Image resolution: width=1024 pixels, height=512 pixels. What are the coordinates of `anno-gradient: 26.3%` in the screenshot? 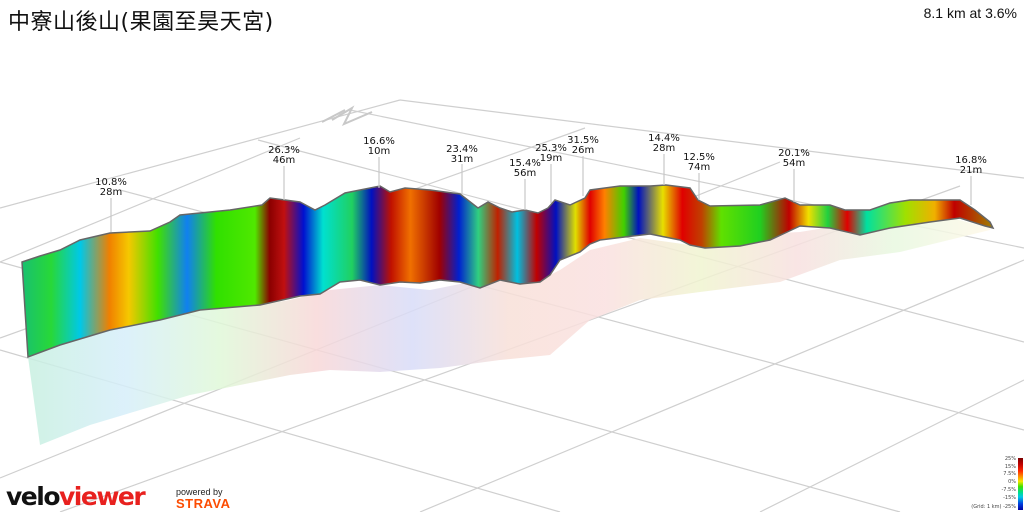 It's located at (284, 150).